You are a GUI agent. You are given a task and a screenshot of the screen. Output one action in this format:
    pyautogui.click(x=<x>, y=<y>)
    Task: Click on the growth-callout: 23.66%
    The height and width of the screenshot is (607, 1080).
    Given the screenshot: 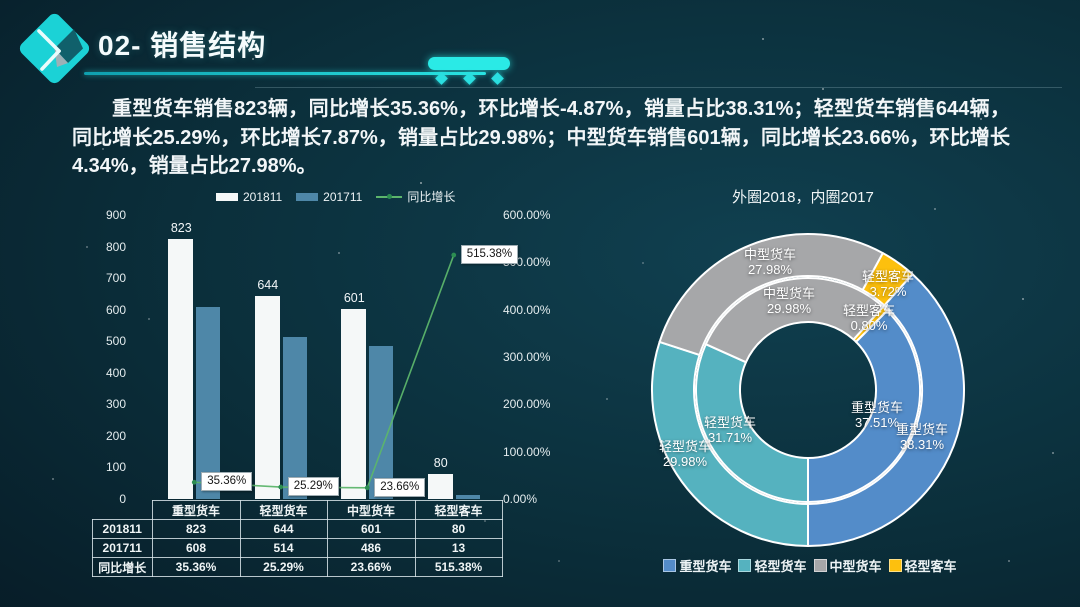 What is the action you would take?
    pyautogui.click(x=400, y=487)
    